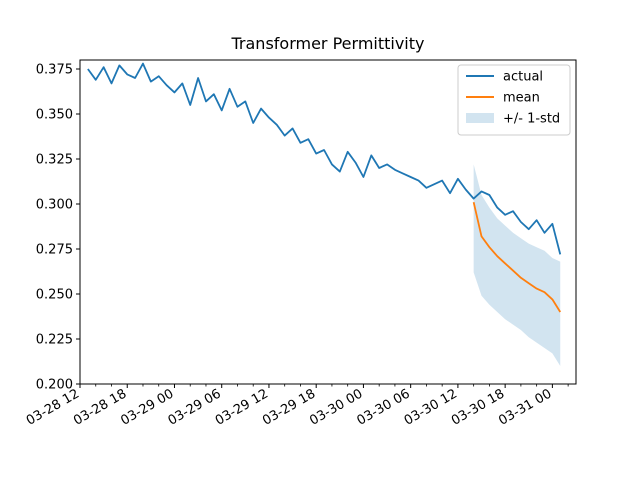  I want to click on std-band-layer, so click(517, 265).